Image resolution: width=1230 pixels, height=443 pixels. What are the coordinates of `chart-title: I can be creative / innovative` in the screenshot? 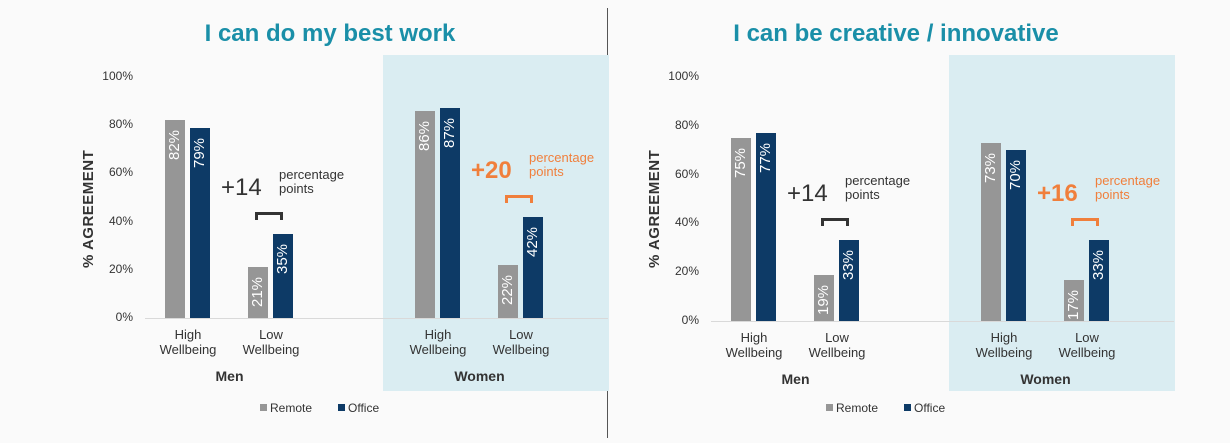 It's located at (896, 33).